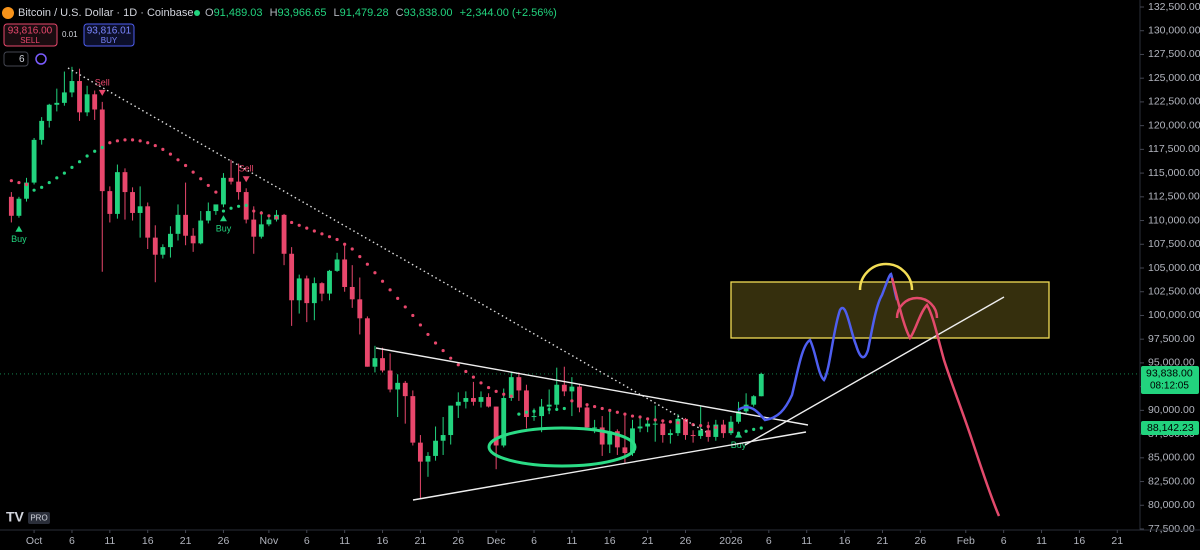  What do you see at coordinates (1171, 363) in the screenshot?
I see `y-tick-label: 95,000.00` at bounding box center [1171, 363].